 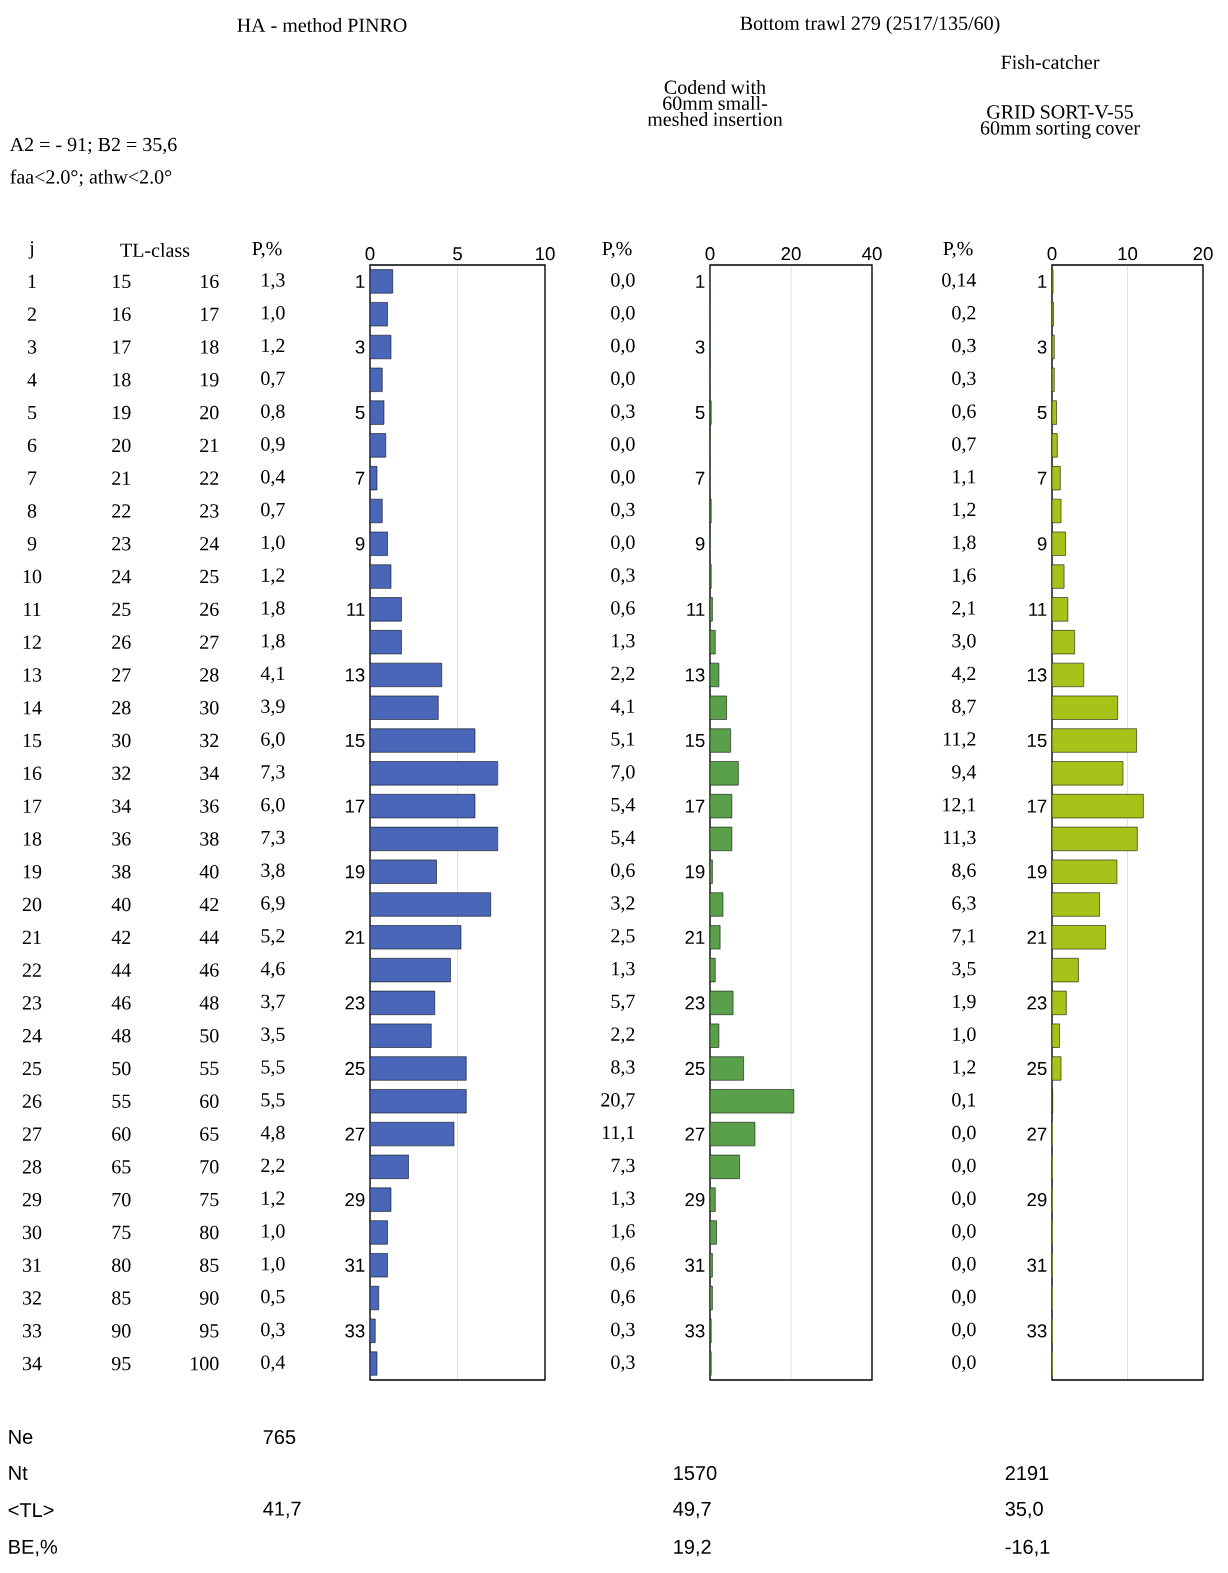 What do you see at coordinates (623, 839) in the screenshot?
I see `data-label: 5,4` at bounding box center [623, 839].